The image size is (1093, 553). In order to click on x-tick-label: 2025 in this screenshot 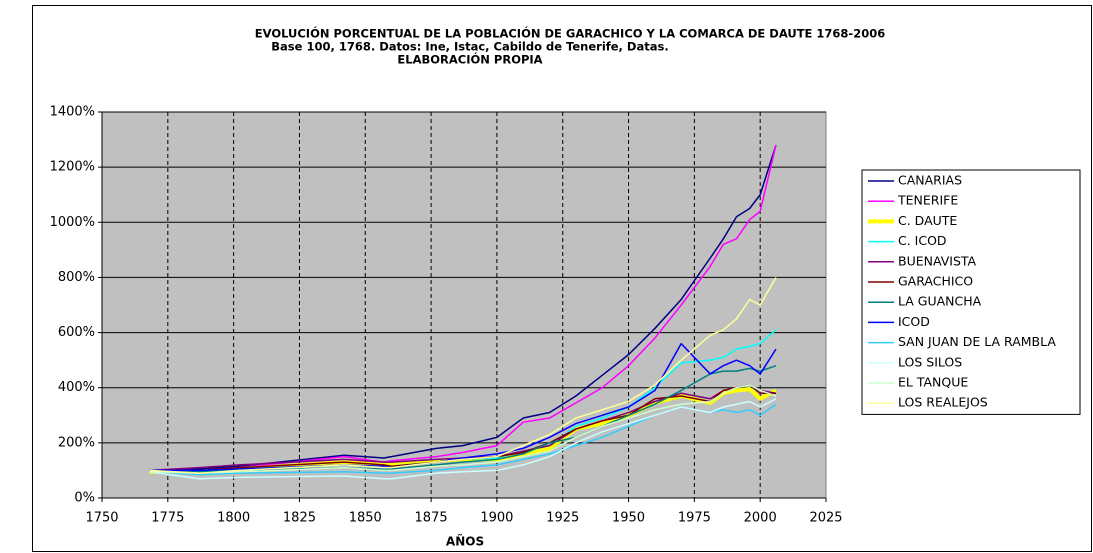, I will do `click(825, 518)`.